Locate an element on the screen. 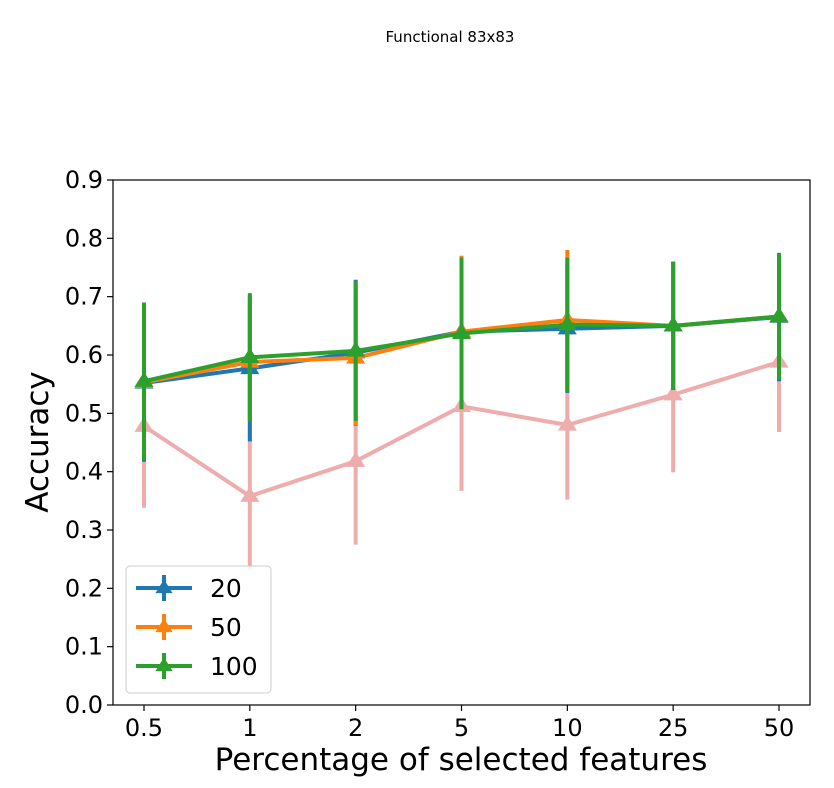 This screenshot has height=788, width=834. legend: 20 50 100 is located at coordinates (198, 629).